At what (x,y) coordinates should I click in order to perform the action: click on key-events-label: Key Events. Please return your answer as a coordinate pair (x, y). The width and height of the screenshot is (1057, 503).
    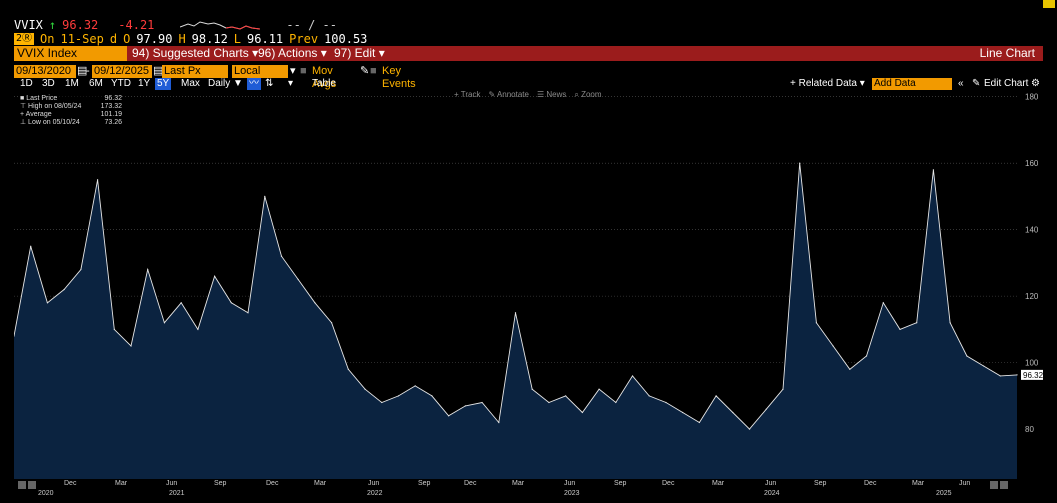
    Looking at the image, I should click on (399, 77).